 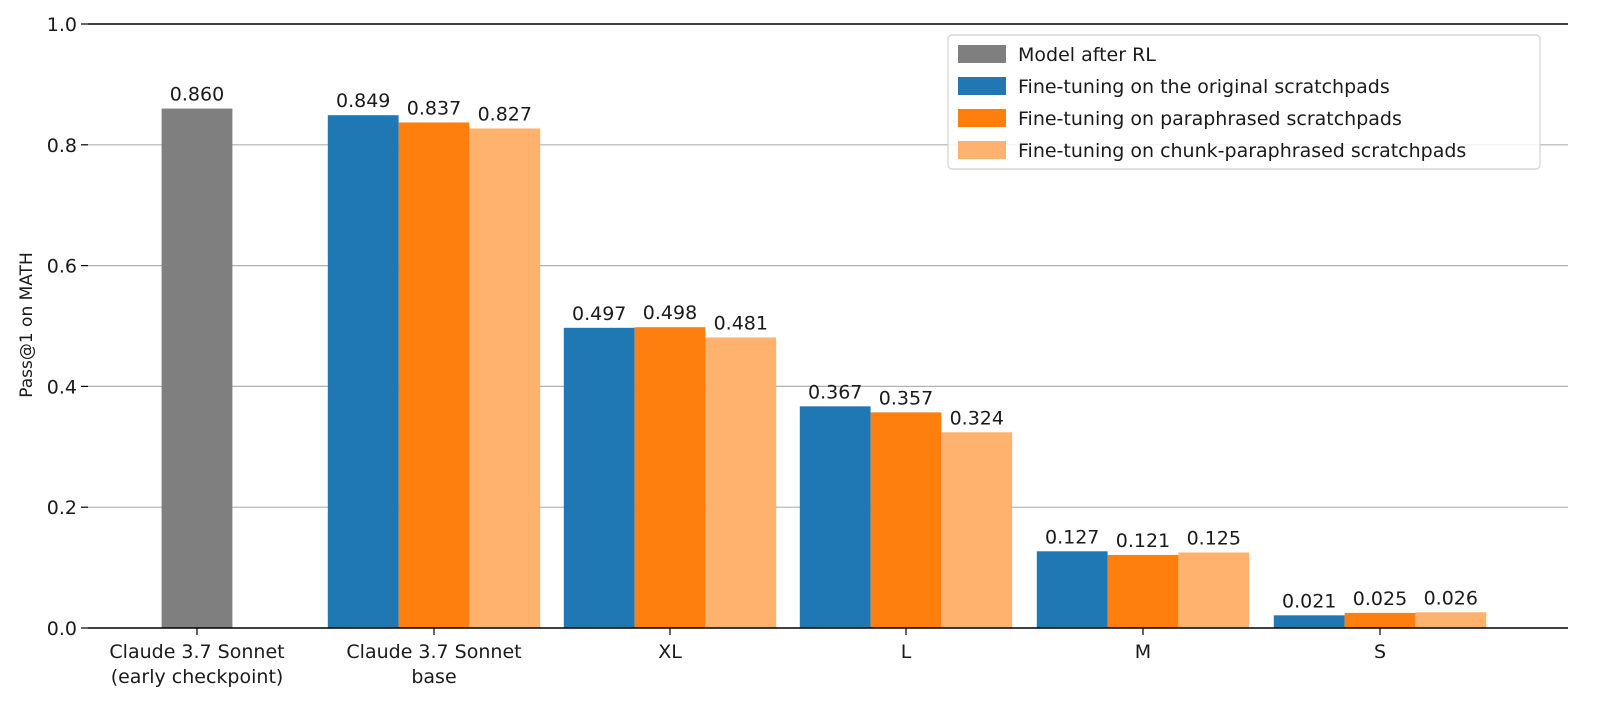 What do you see at coordinates (977, 418) in the screenshot?
I see `bar-value-label: 0.324` at bounding box center [977, 418].